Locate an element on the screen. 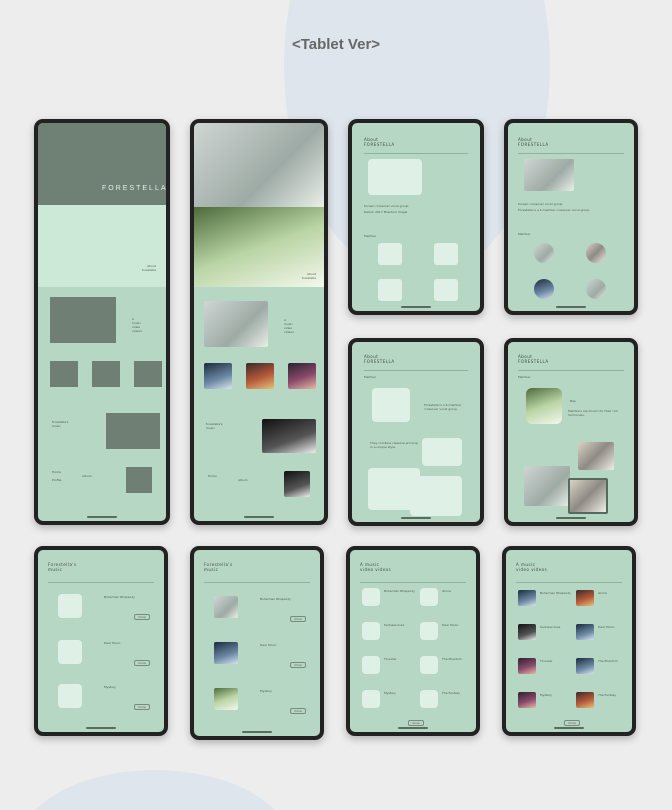  music-side-label: forestella's music is located at coordinates (214, 426).